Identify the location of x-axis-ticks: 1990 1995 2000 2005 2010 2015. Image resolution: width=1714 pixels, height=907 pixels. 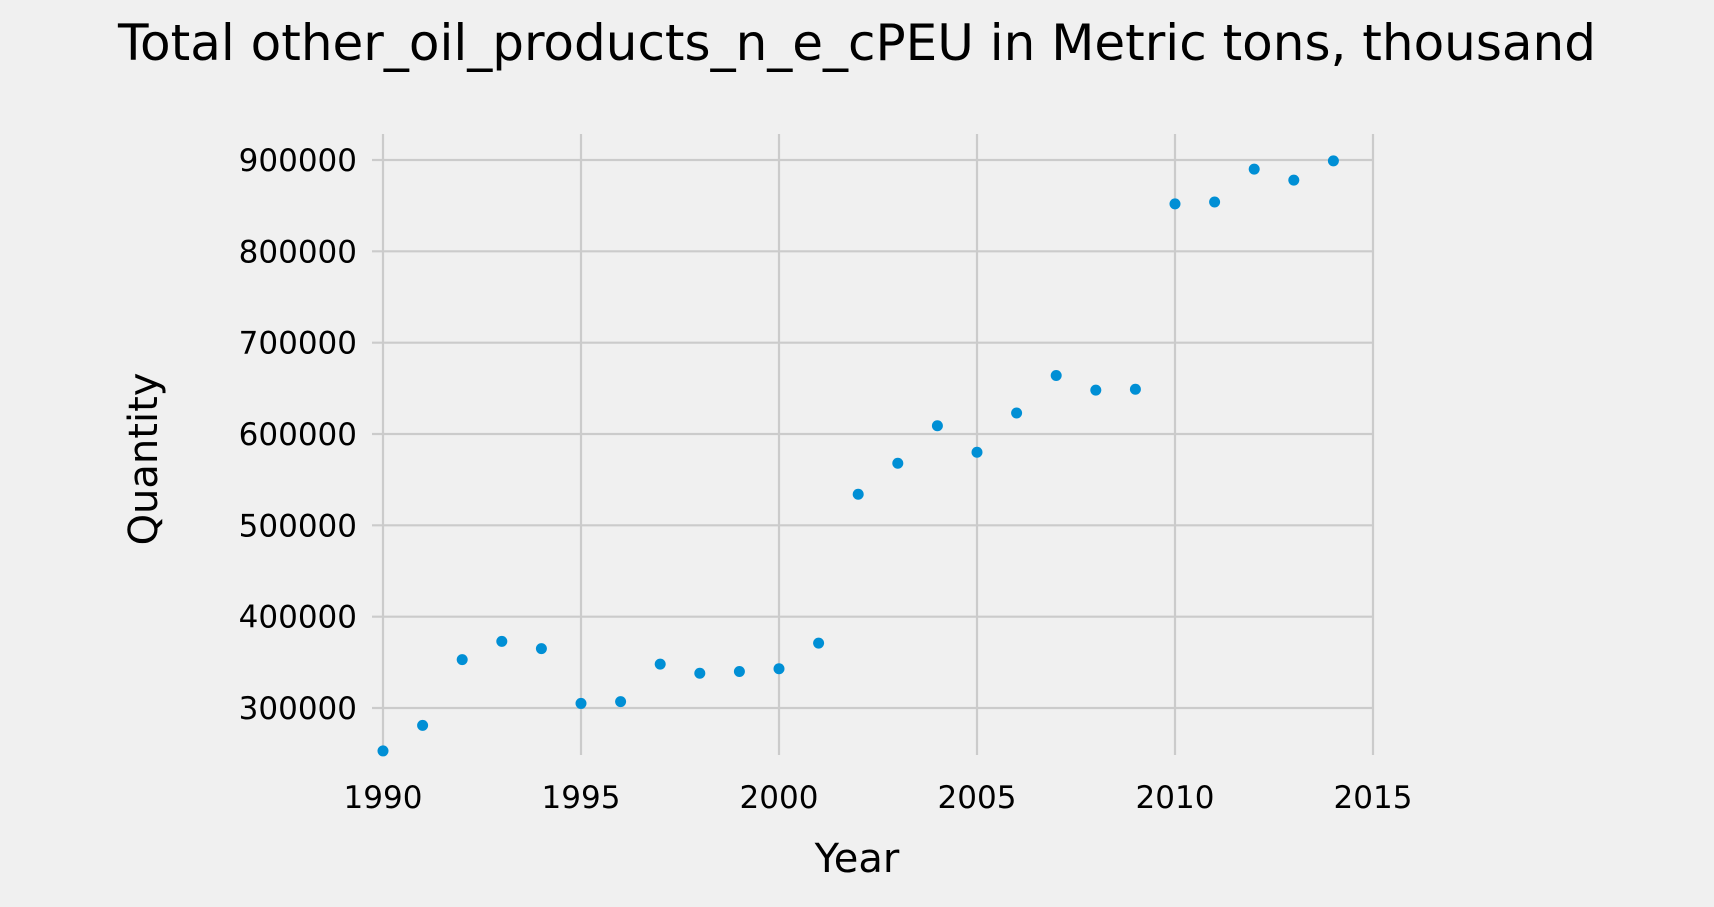
(878, 798).